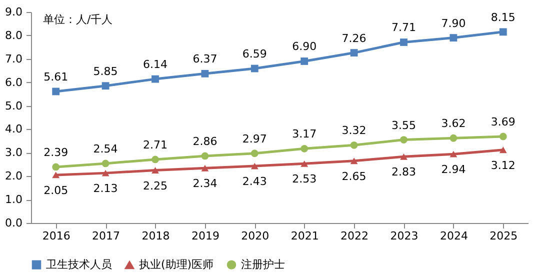 This screenshot has width=536, height=274. I want to click on data-label: 3.12, so click(503, 165).